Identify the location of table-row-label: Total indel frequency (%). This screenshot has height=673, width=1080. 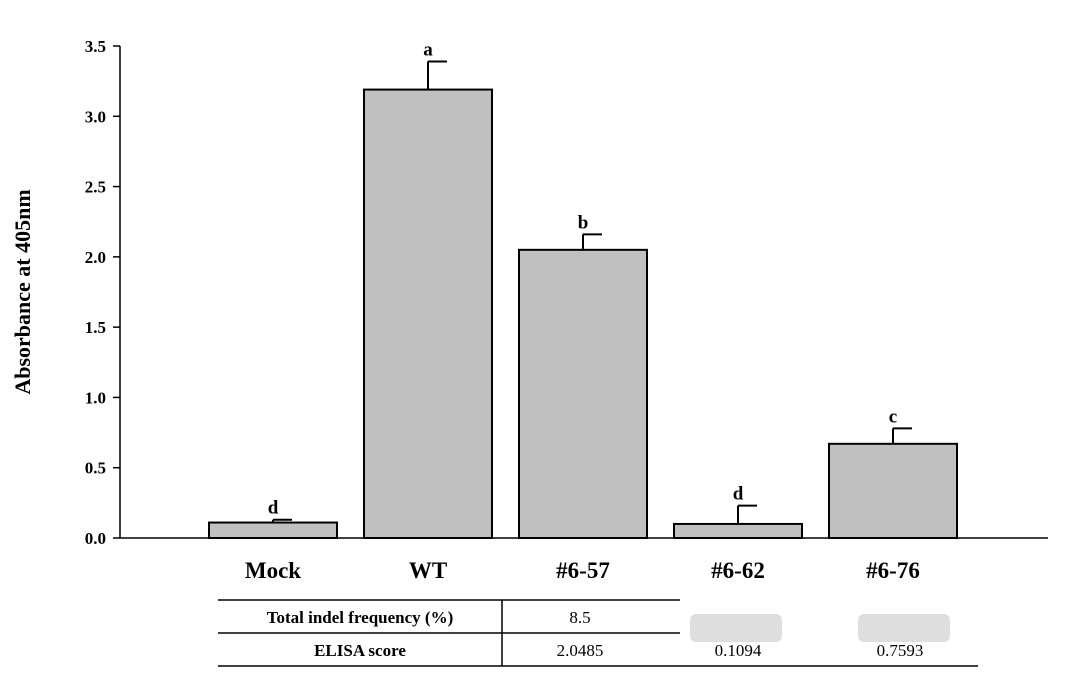
(360, 617).